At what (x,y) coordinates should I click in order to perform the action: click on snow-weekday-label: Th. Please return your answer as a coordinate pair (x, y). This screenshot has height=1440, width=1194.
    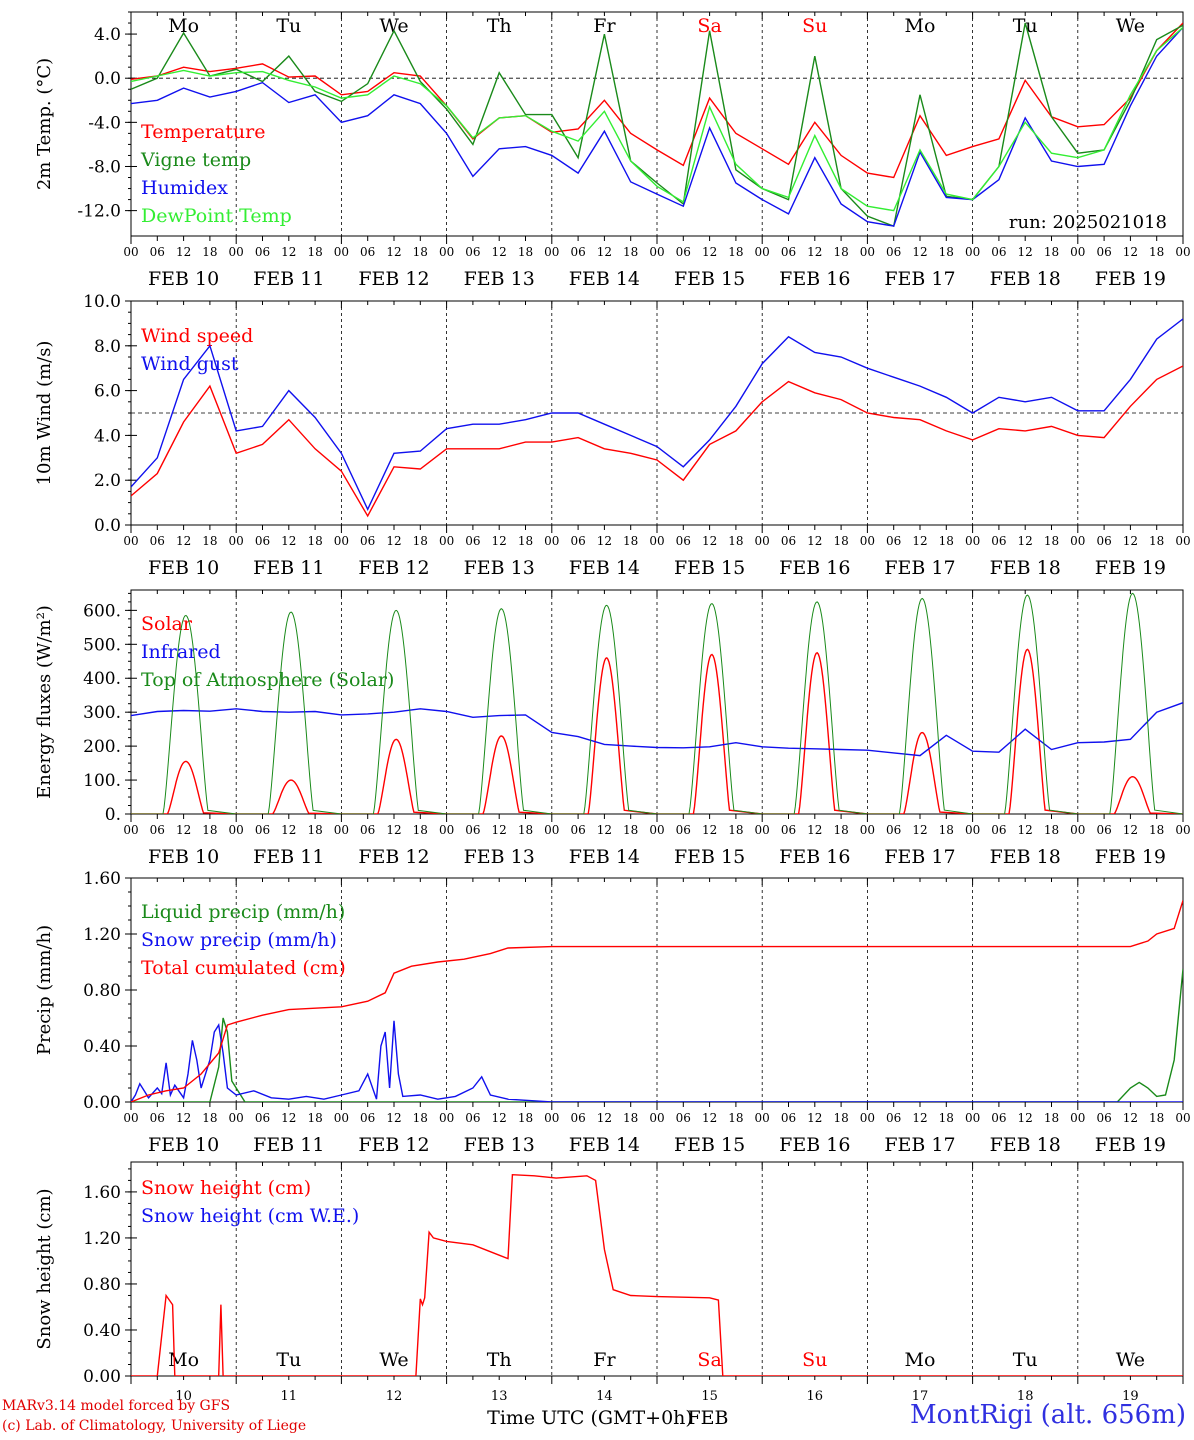
    Looking at the image, I should click on (499, 1360).